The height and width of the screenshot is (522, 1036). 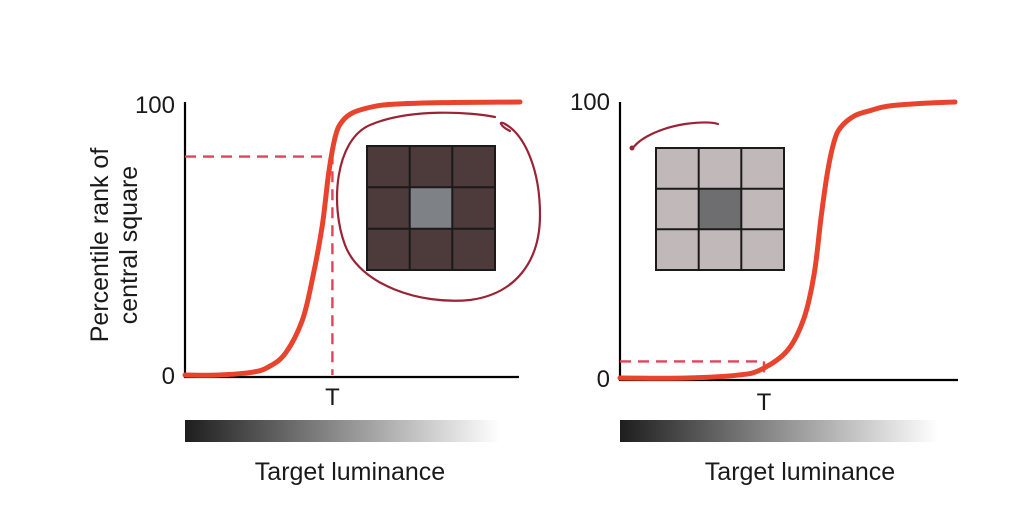 What do you see at coordinates (675, 135) in the screenshot?
I see `hand-drawn-arc-annotation` at bounding box center [675, 135].